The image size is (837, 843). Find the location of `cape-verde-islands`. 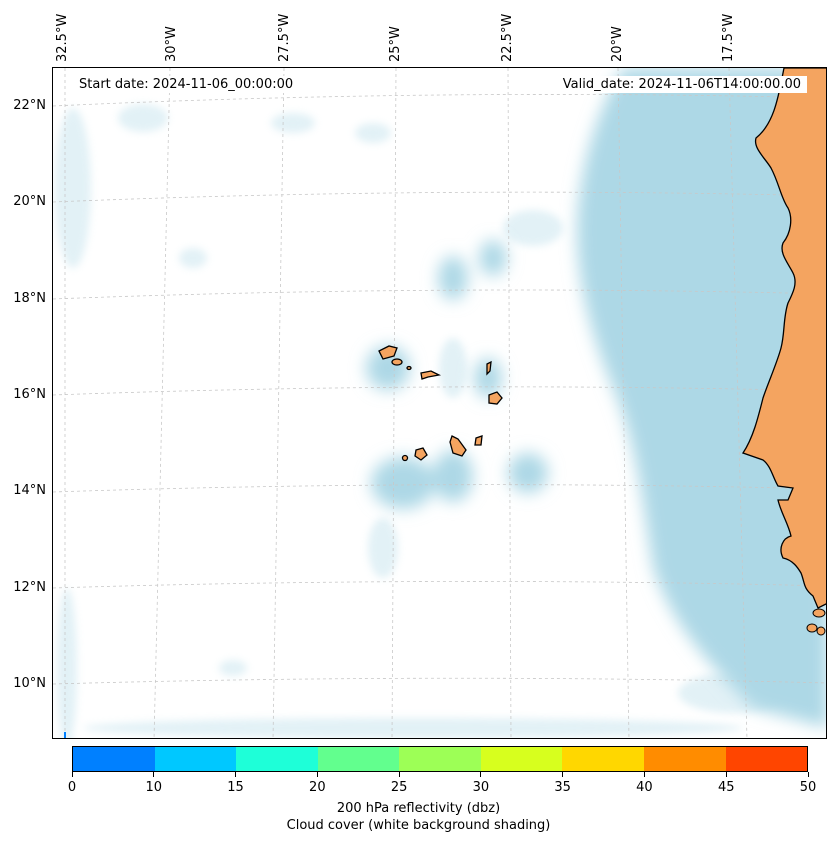

cape-verde-islands is located at coordinates (440, 403).